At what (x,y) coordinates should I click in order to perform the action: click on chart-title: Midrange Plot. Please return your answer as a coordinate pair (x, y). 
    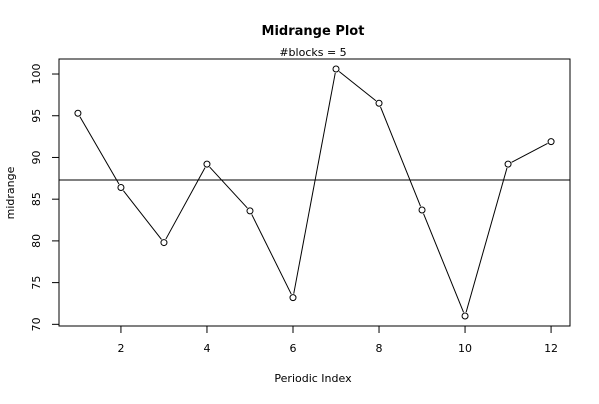
    Looking at the image, I should click on (313, 31).